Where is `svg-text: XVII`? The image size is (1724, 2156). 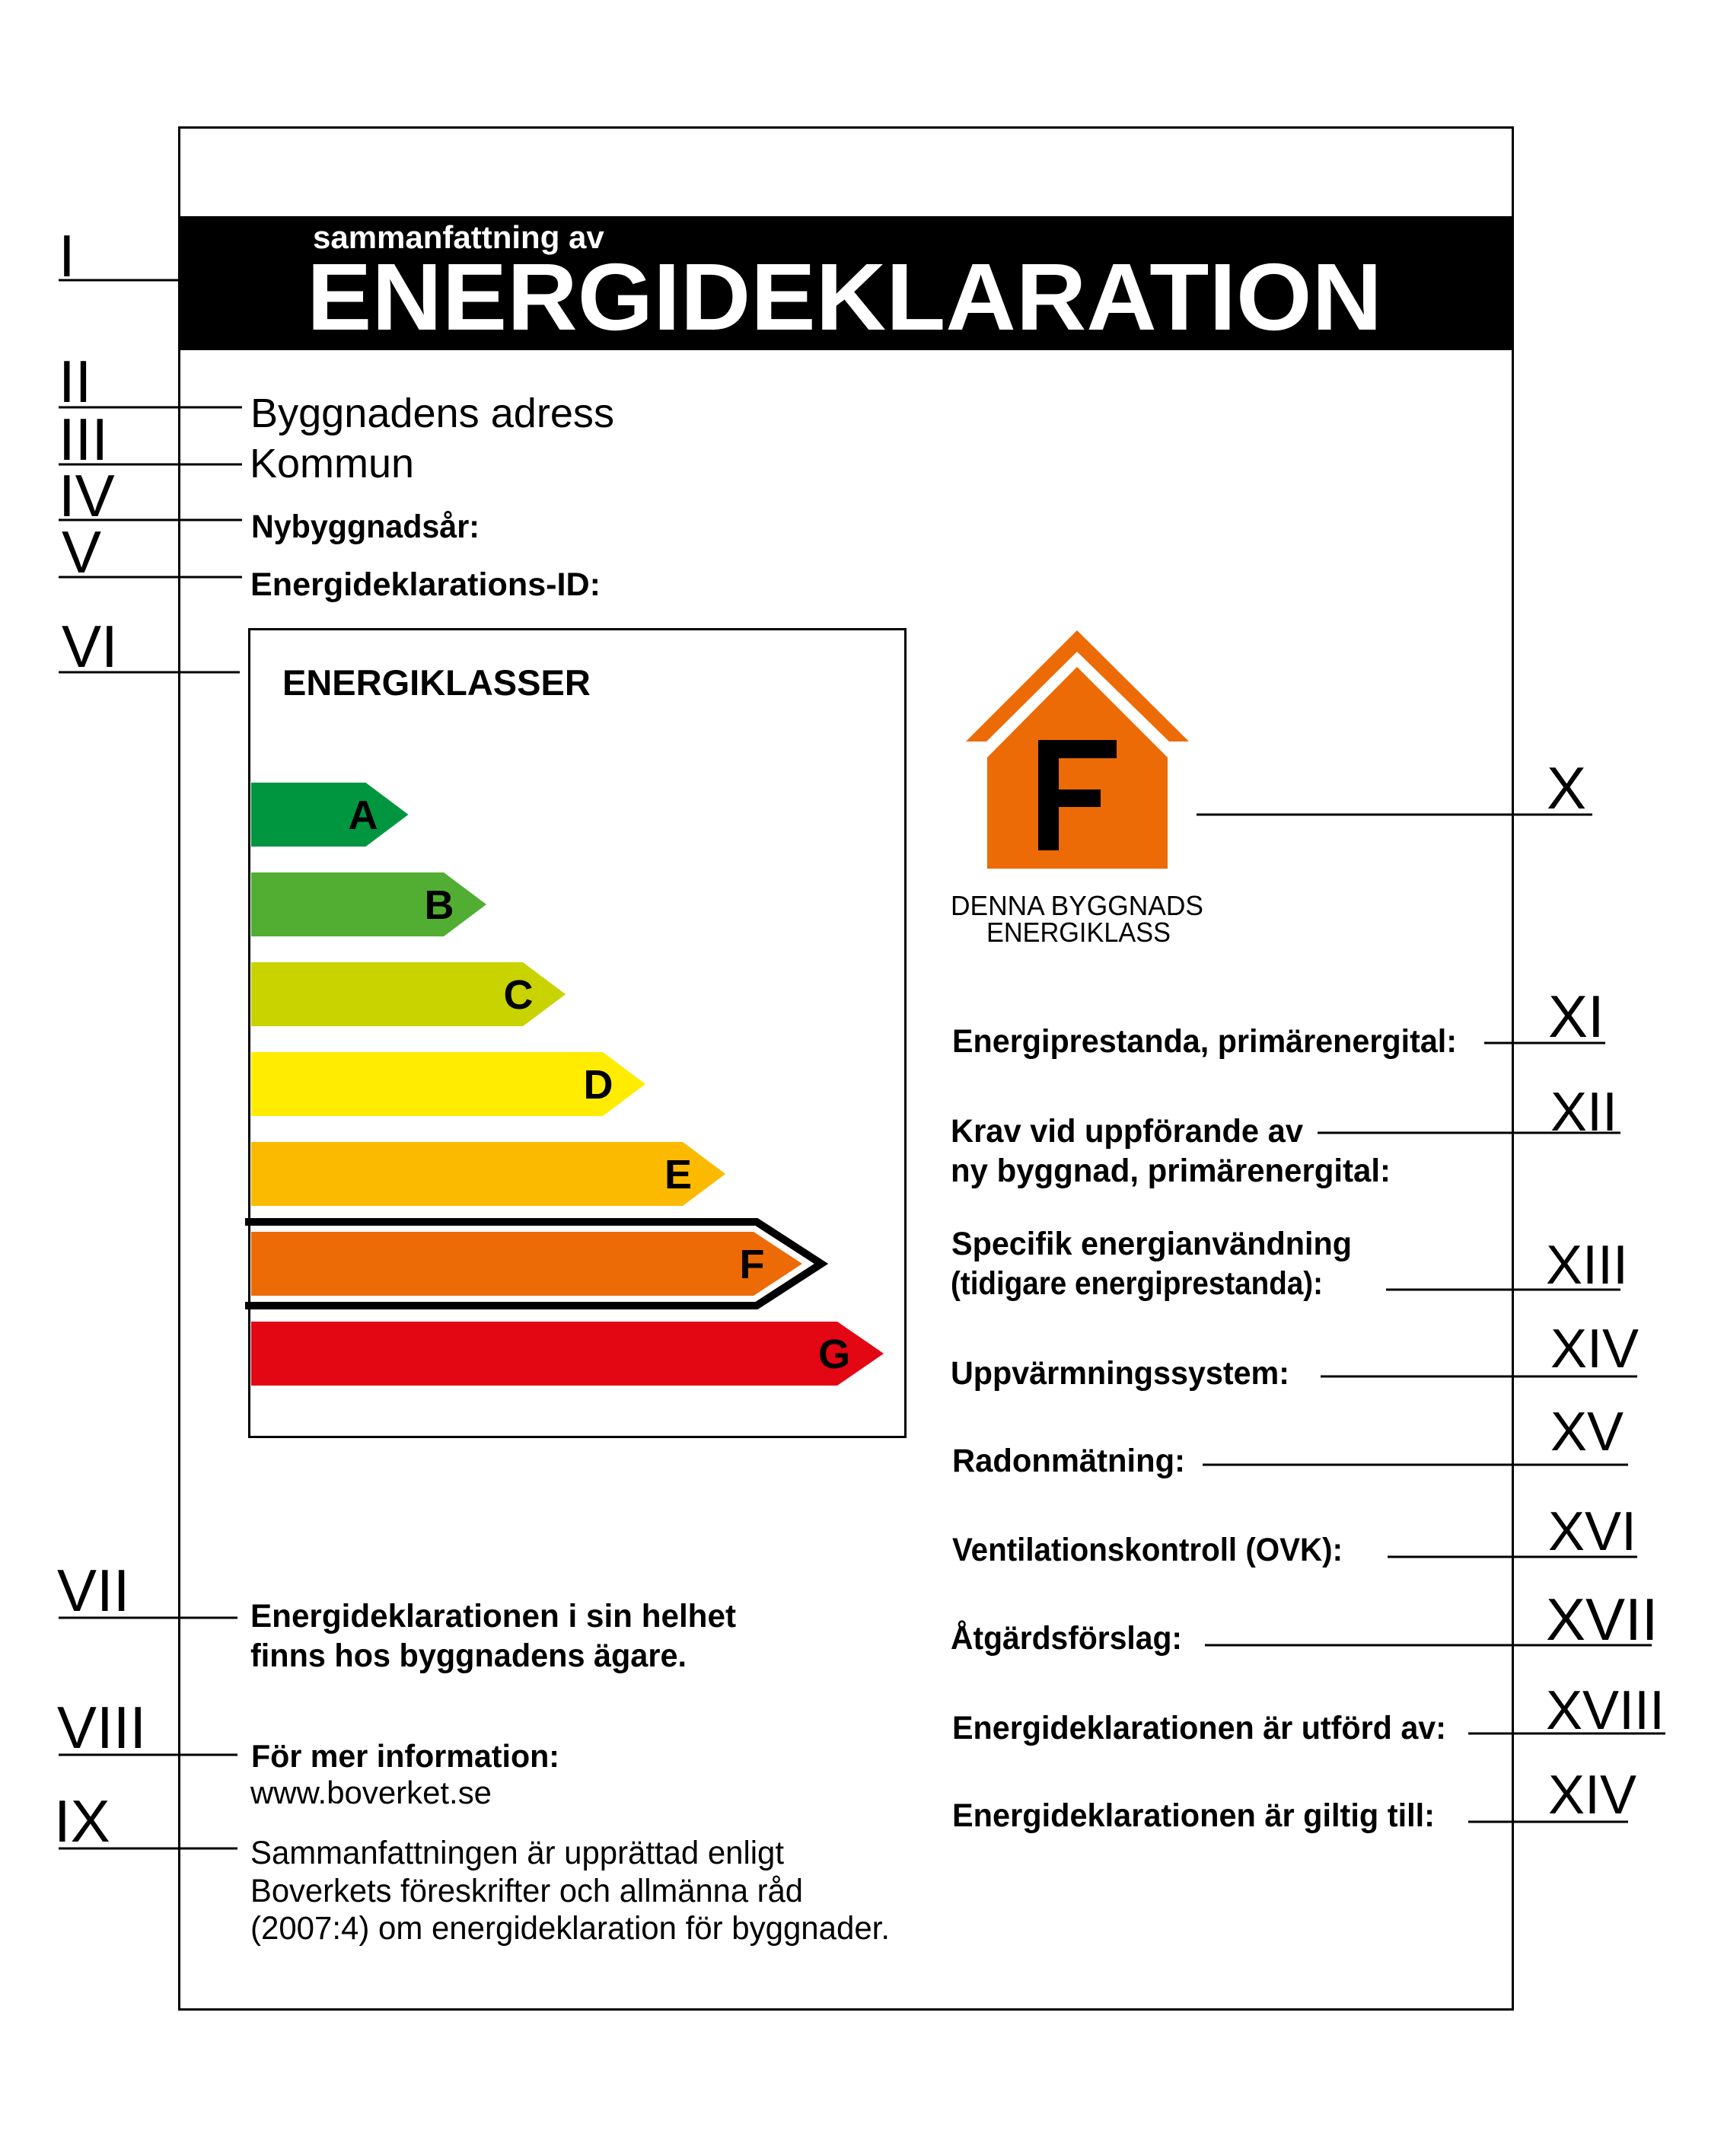 svg-text: XVII is located at coordinates (1602, 1619).